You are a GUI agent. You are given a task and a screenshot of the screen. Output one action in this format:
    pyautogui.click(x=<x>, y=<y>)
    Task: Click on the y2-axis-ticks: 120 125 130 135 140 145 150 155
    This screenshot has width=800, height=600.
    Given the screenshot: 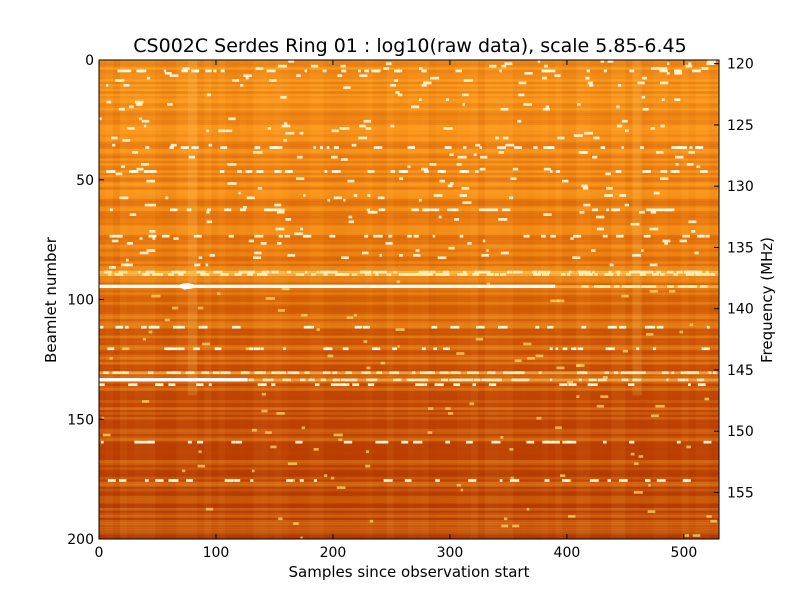 What is the action you would take?
    pyautogui.click(x=734, y=279)
    